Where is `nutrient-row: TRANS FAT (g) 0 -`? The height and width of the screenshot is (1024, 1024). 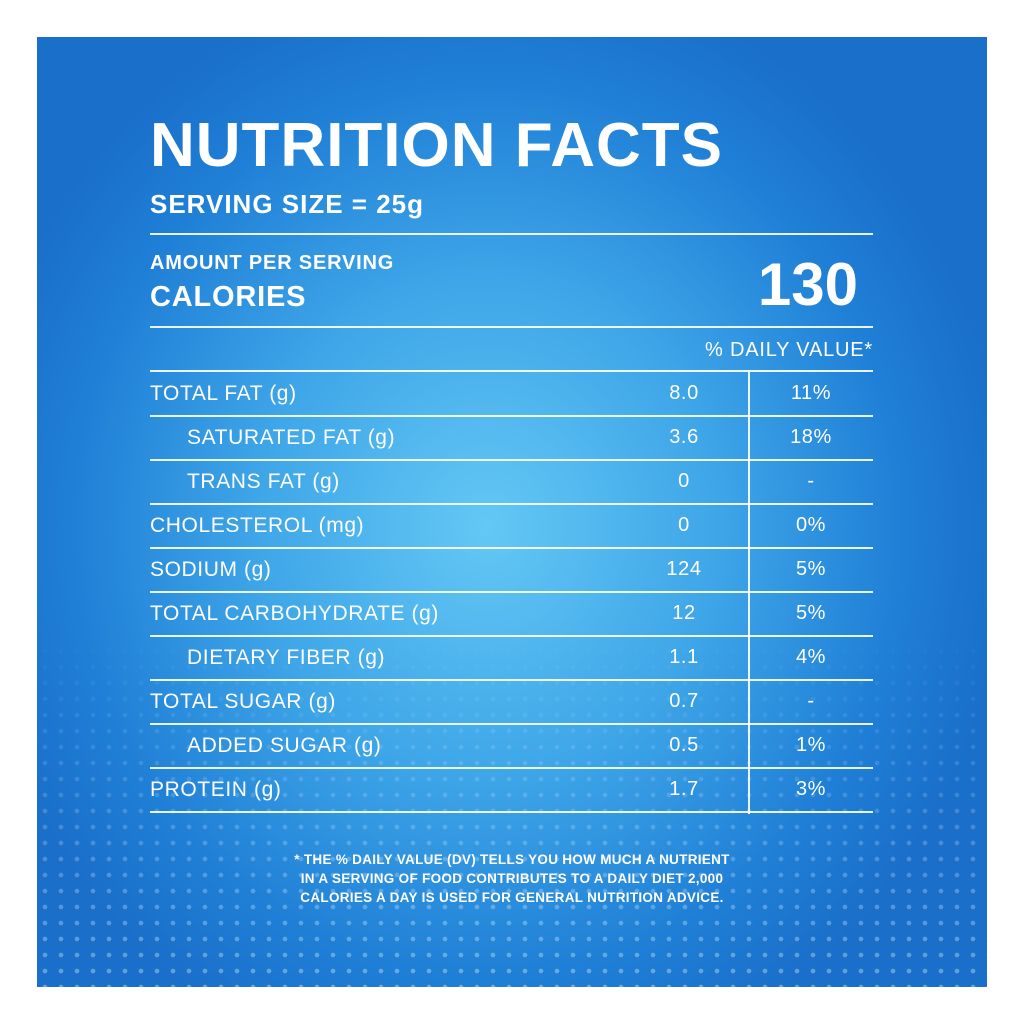
nutrient-row: TRANS FAT (g) 0 - is located at coordinates (512, 482).